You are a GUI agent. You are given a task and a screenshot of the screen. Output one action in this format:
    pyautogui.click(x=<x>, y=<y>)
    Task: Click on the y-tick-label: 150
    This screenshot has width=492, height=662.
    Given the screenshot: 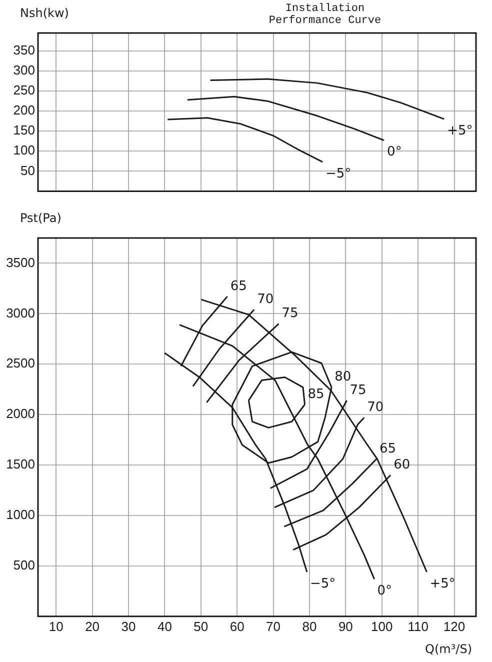 What is the action you would take?
    pyautogui.click(x=24, y=130)
    